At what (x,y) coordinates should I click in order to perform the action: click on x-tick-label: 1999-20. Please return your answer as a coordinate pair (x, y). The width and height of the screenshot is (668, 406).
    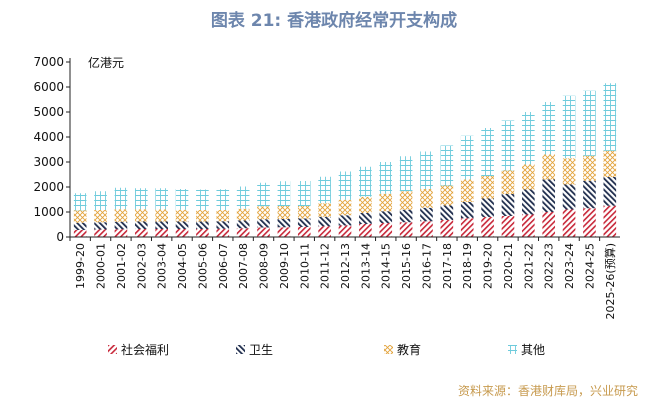
    Looking at the image, I should click on (80, 266).